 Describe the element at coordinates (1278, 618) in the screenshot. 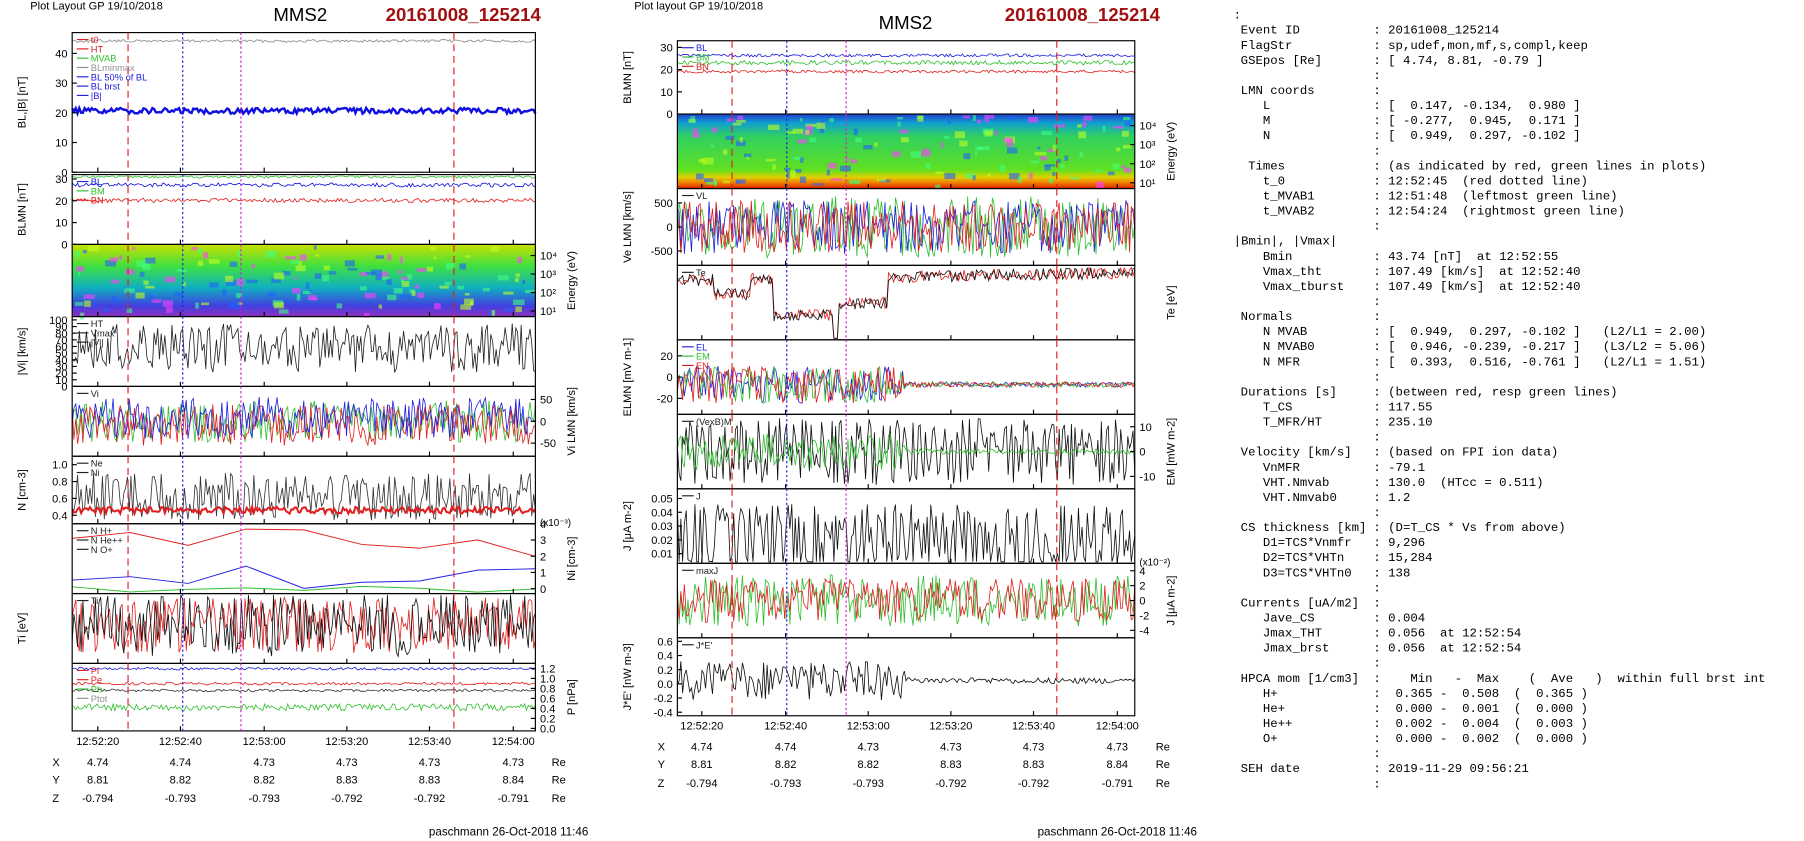

I see `info-key: Jave_CS` at that location.